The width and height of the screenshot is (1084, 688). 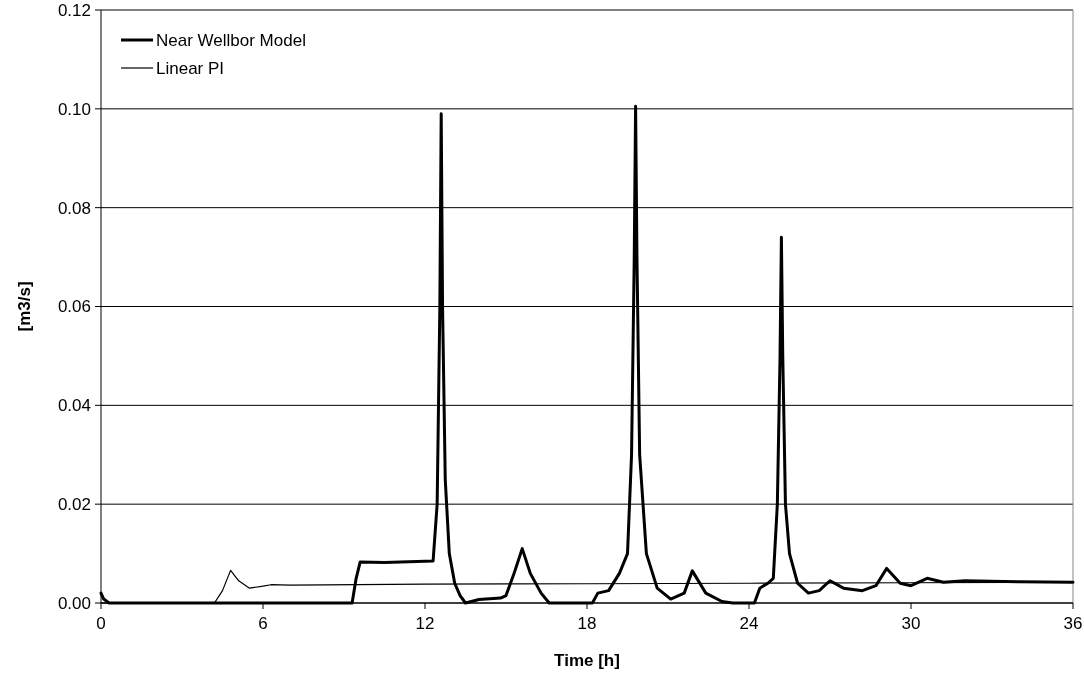 What do you see at coordinates (74, 208) in the screenshot?
I see `y-tick-label: 0.08` at bounding box center [74, 208].